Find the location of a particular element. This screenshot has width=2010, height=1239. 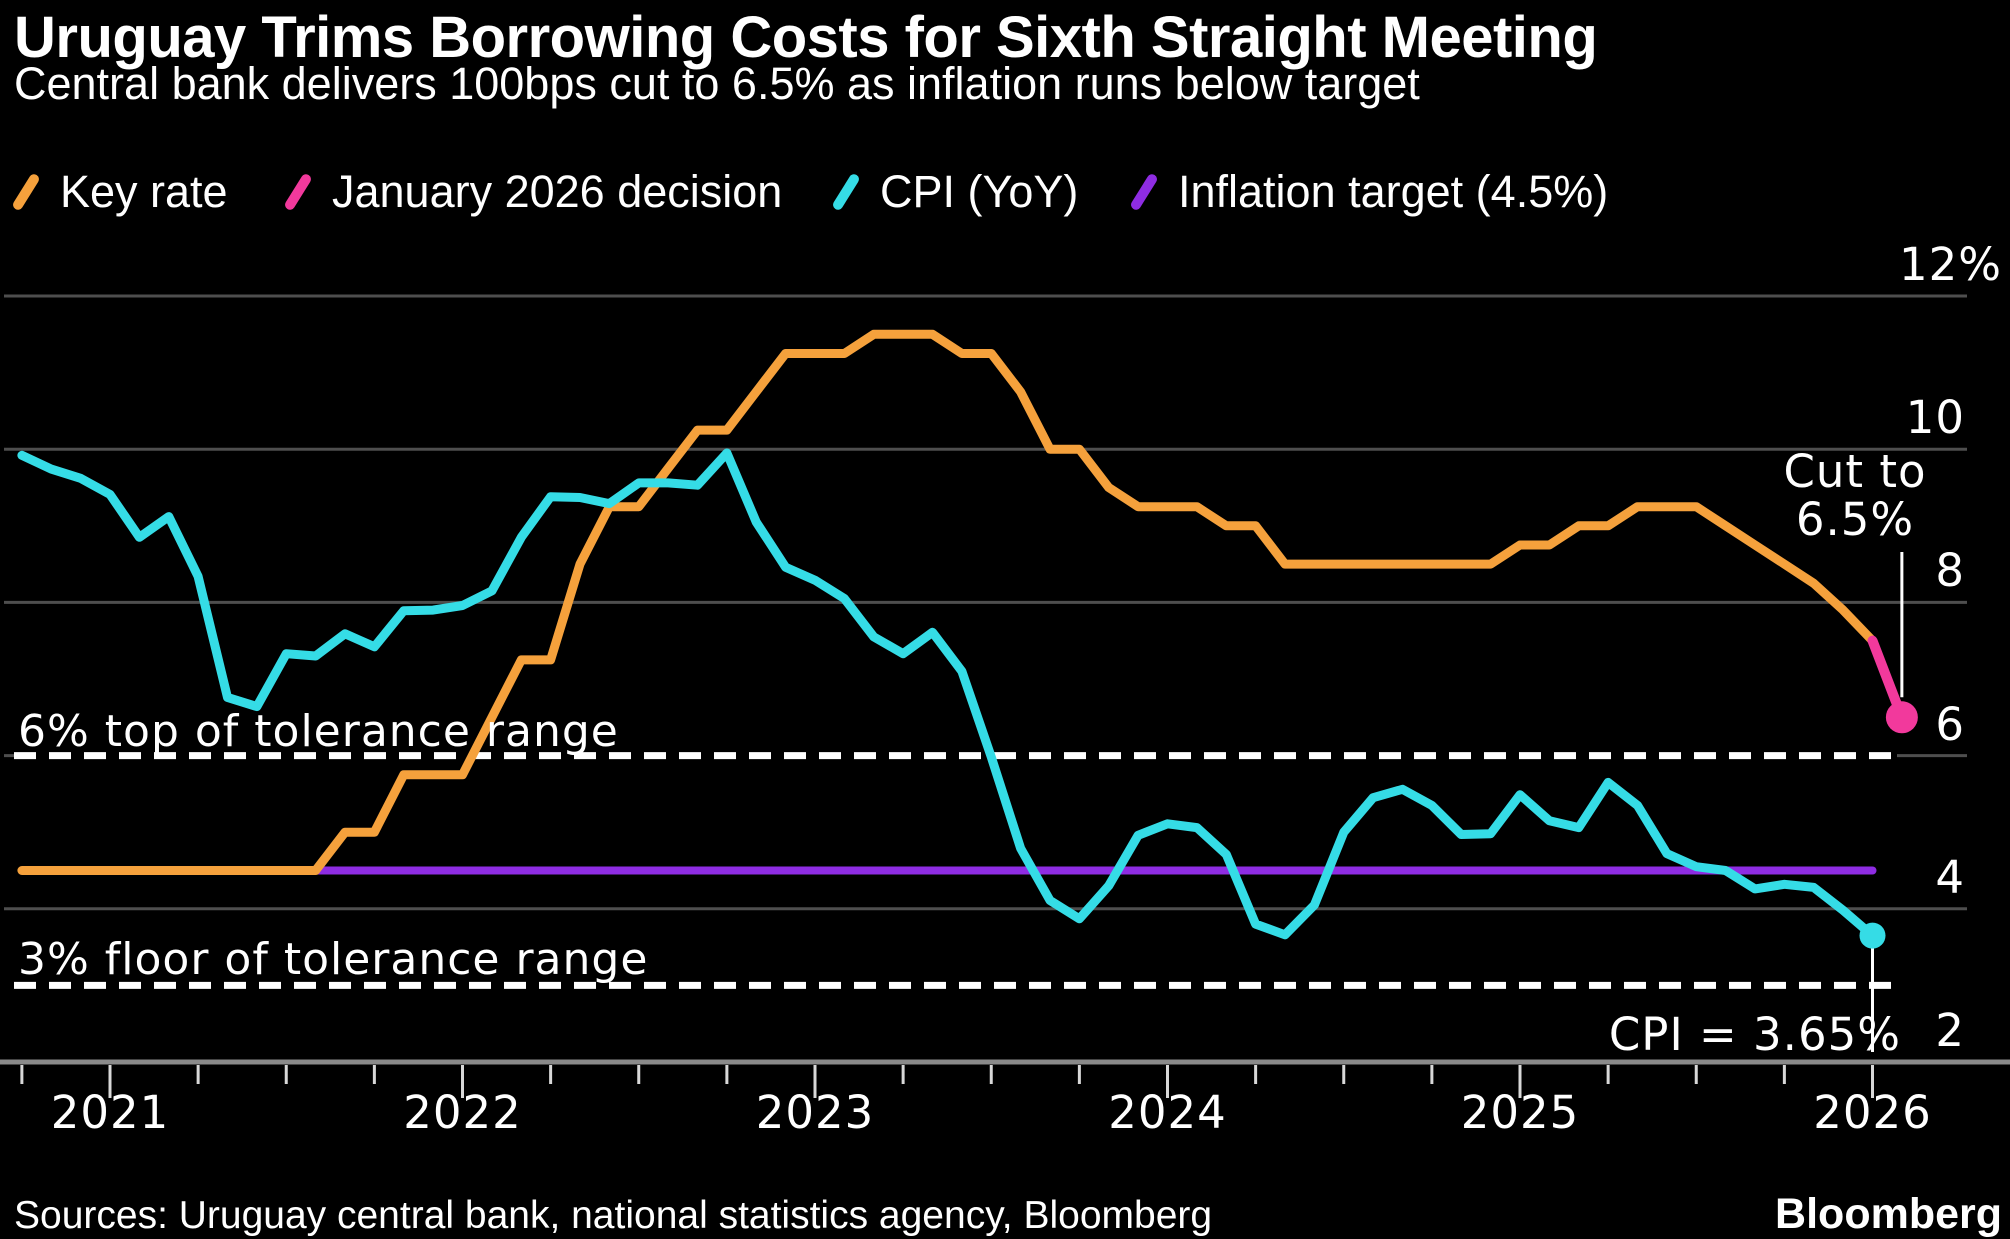

cut-to-annotation-line1: Cut to is located at coordinates (1855, 471).